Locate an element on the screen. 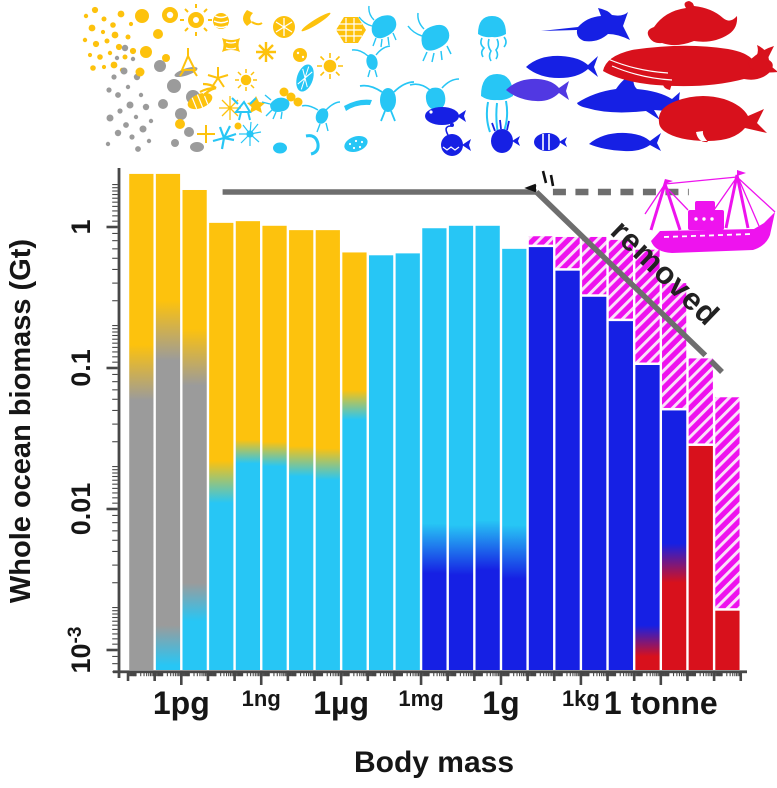  biomass-bar-10e-12g is located at coordinates (194, 430).